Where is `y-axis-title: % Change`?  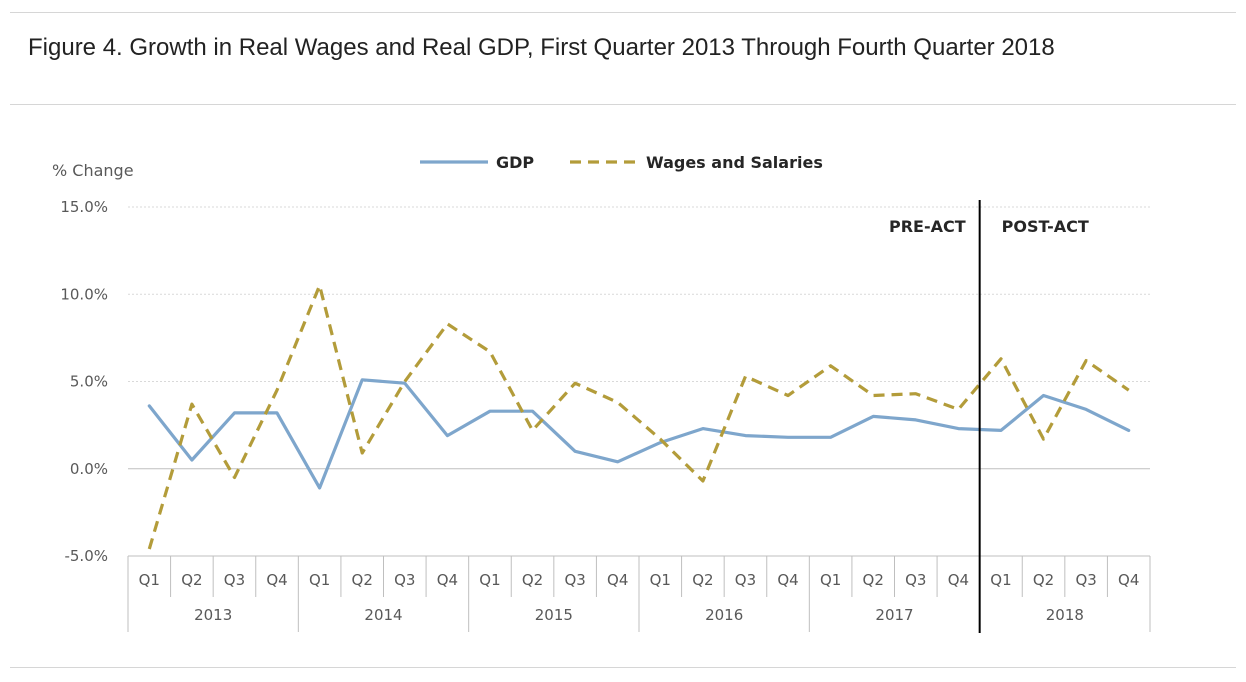 y-axis-title: % Change is located at coordinates (93, 170).